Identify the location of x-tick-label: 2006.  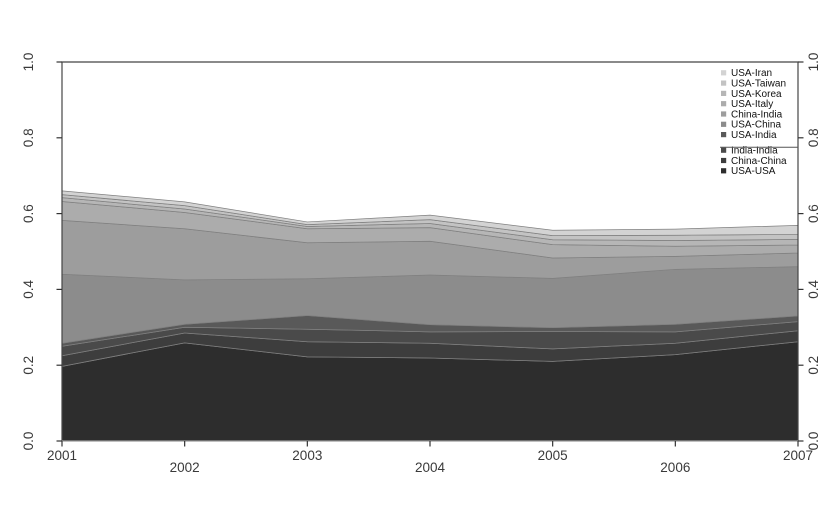
(675, 467).